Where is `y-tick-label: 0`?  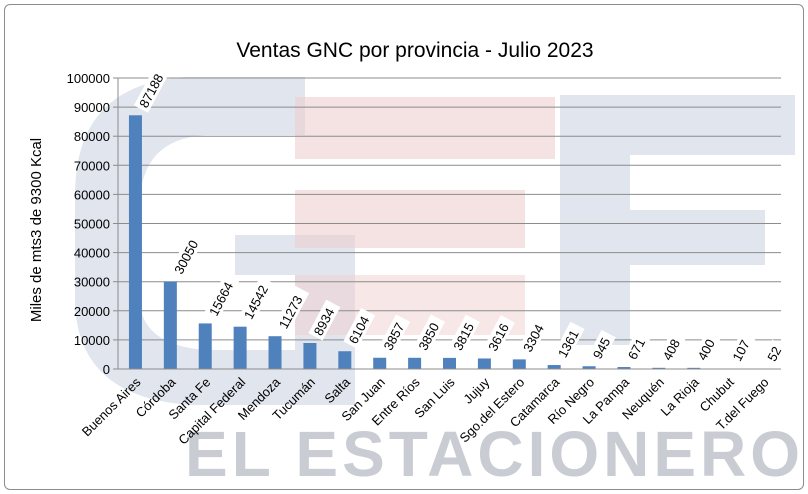 y-tick-label: 0 is located at coordinates (106, 369).